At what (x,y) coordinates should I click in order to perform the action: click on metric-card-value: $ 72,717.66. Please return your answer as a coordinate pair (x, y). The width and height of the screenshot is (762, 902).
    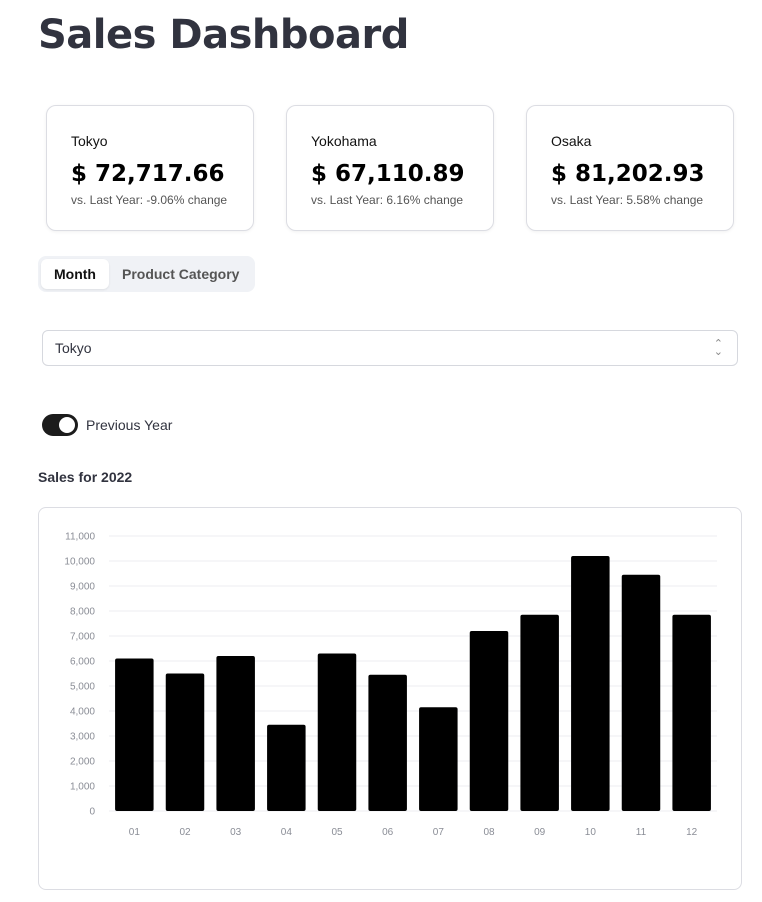
    Looking at the image, I should click on (148, 174).